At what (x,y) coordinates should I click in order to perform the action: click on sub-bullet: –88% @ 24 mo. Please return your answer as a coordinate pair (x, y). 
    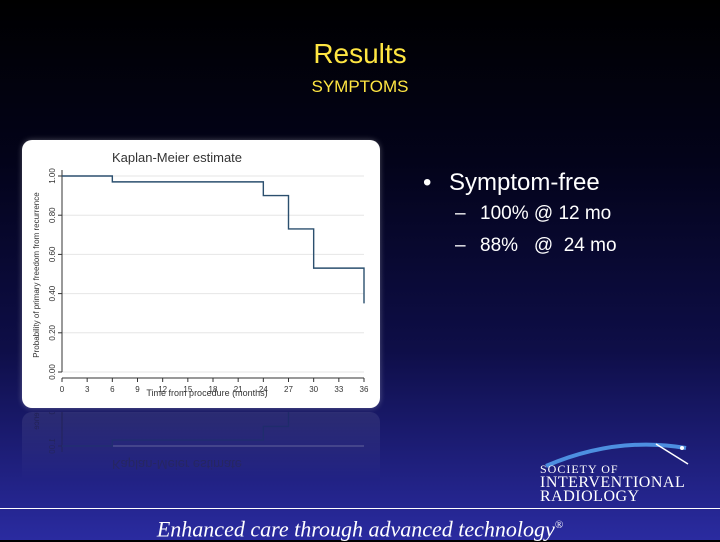
    Looking at the image, I should click on (536, 246).